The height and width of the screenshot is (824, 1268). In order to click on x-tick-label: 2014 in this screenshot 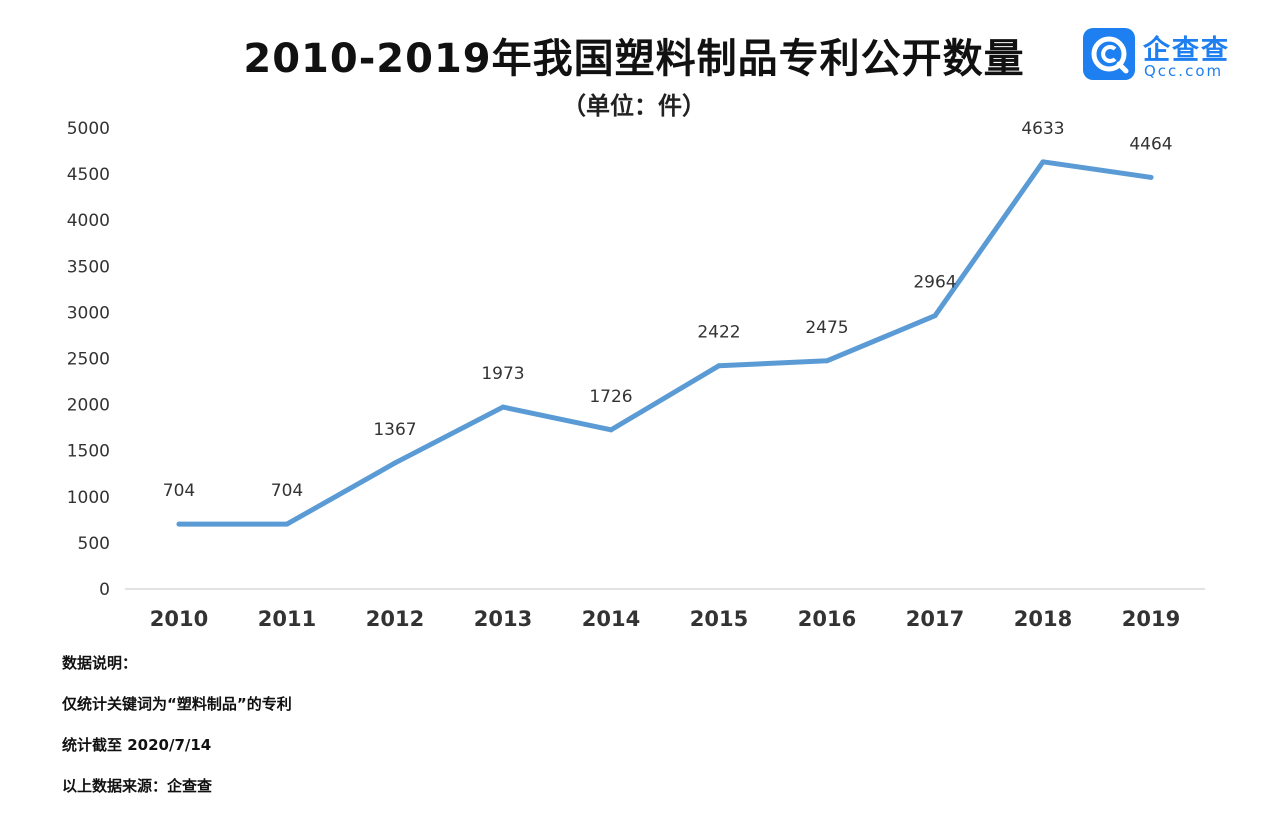, I will do `click(611, 619)`.